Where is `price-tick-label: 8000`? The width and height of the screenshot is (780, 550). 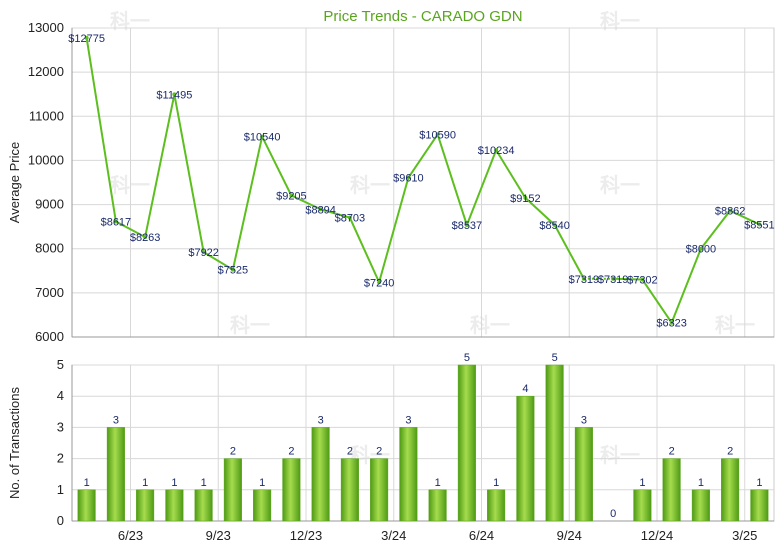 price-tick-label: 8000 is located at coordinates (49, 248).